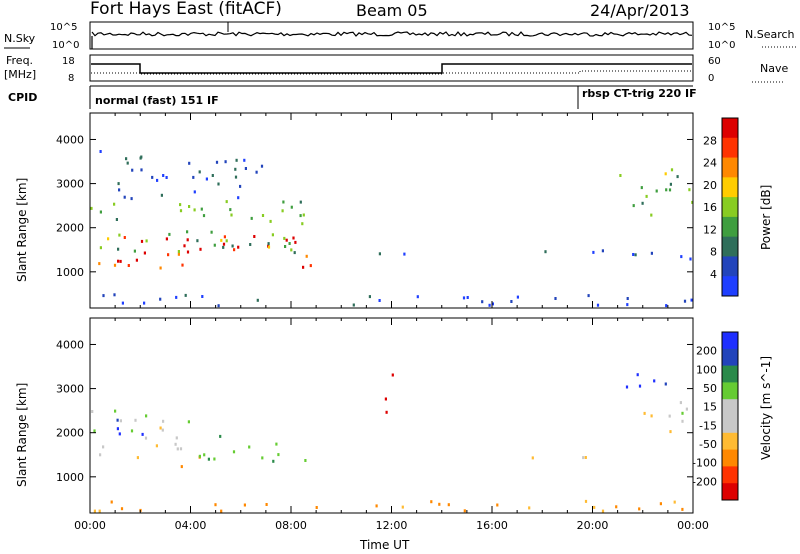 The image size is (800, 554). Describe the element at coordinates (706, 369) in the screenshot. I see `colorbar-tick-label: 100` at that location.